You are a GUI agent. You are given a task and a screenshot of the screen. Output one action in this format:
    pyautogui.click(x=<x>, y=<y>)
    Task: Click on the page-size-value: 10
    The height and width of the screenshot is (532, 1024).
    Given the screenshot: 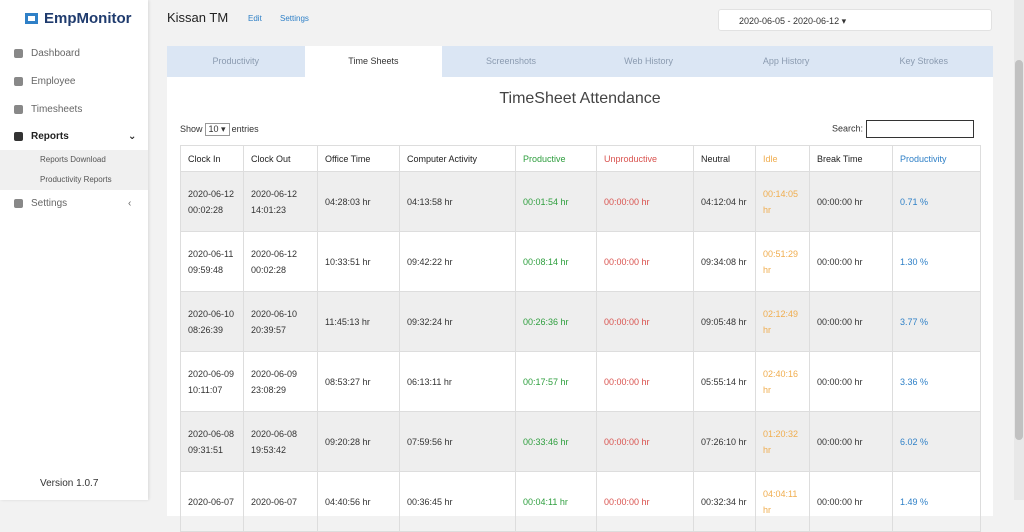 What is the action you would take?
    pyautogui.click(x=213, y=129)
    